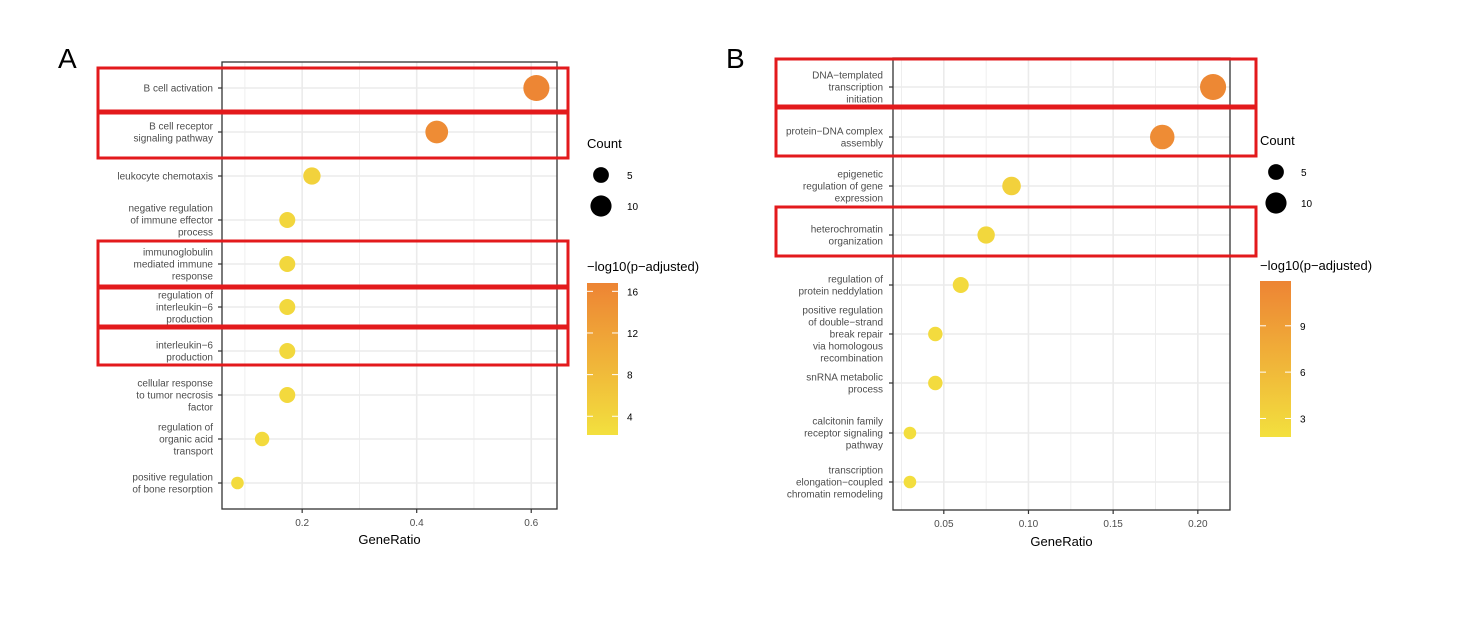  Describe the element at coordinates (1113, 524) in the screenshot. I see `x-tick-label: 0.15` at that location.